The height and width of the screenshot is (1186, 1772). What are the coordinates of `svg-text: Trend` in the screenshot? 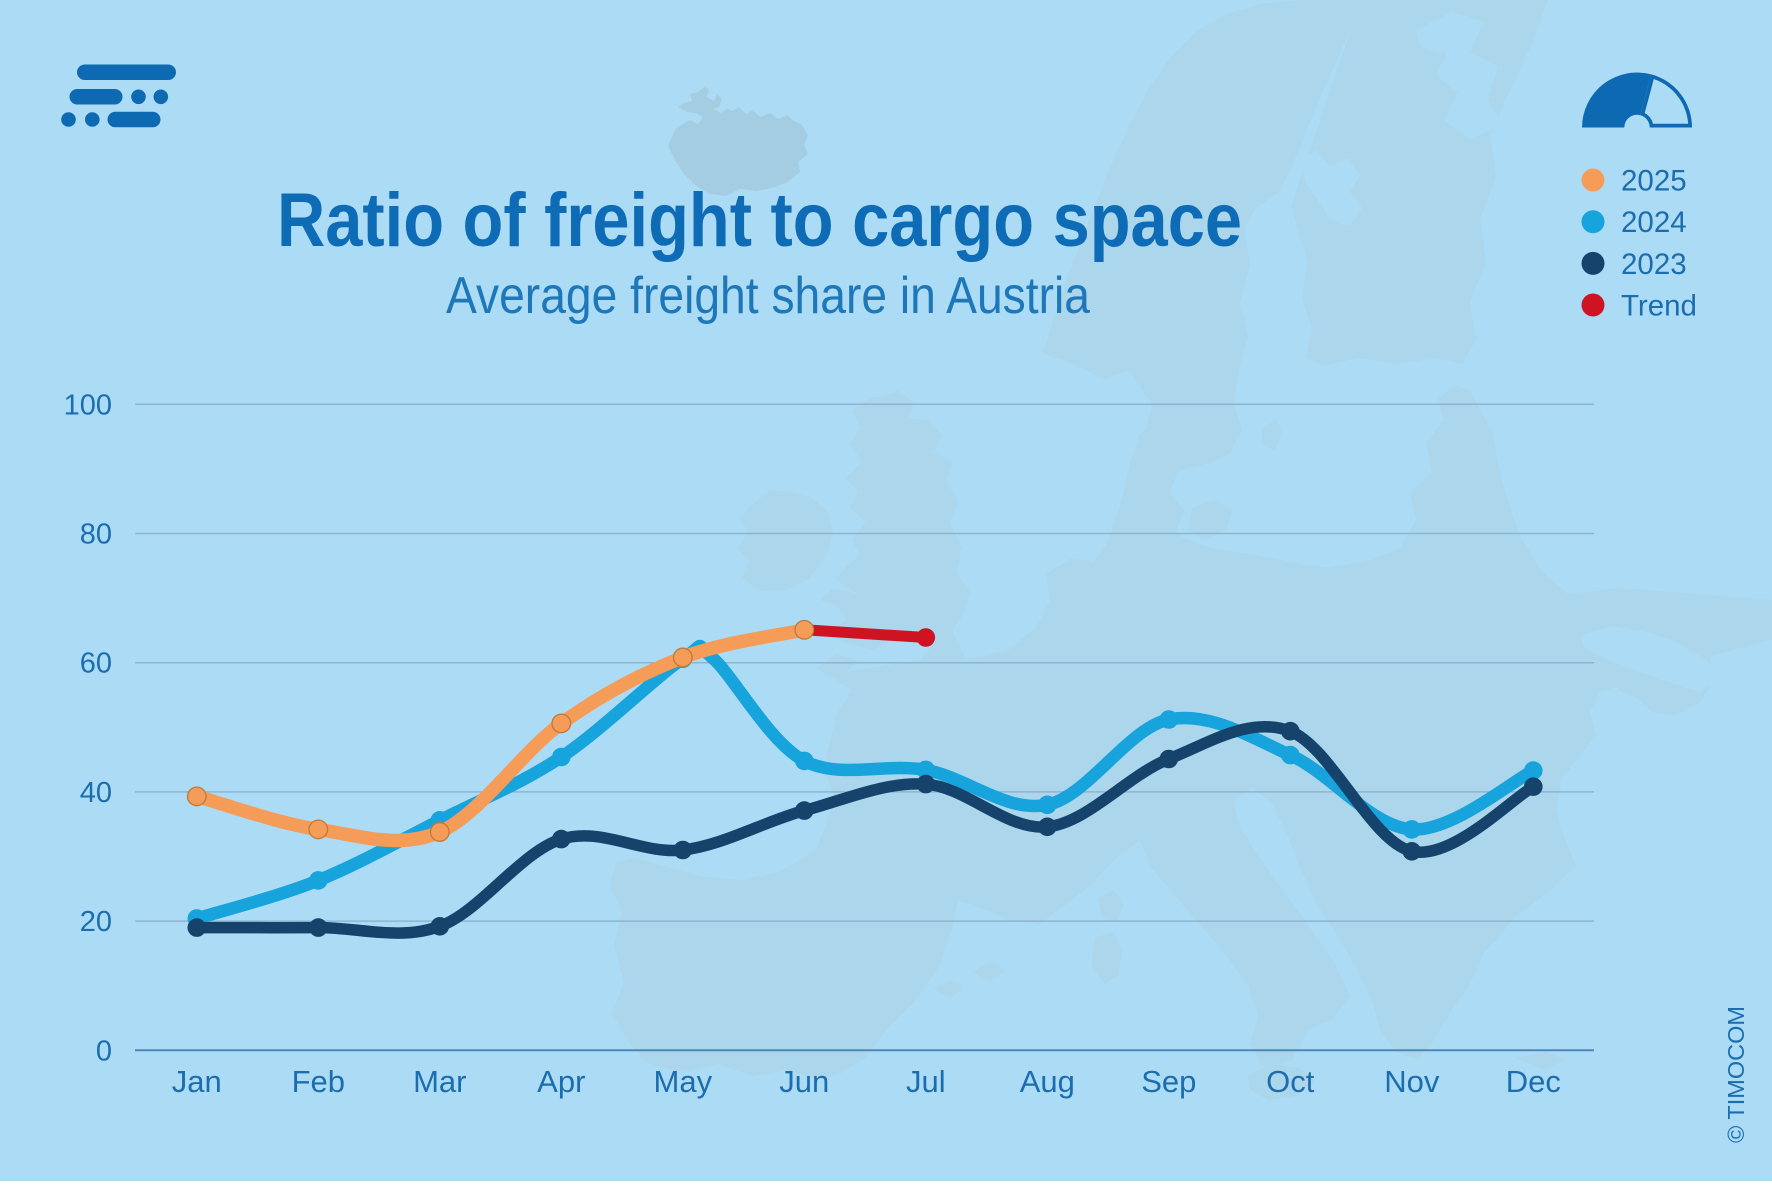 It's located at (1659, 306).